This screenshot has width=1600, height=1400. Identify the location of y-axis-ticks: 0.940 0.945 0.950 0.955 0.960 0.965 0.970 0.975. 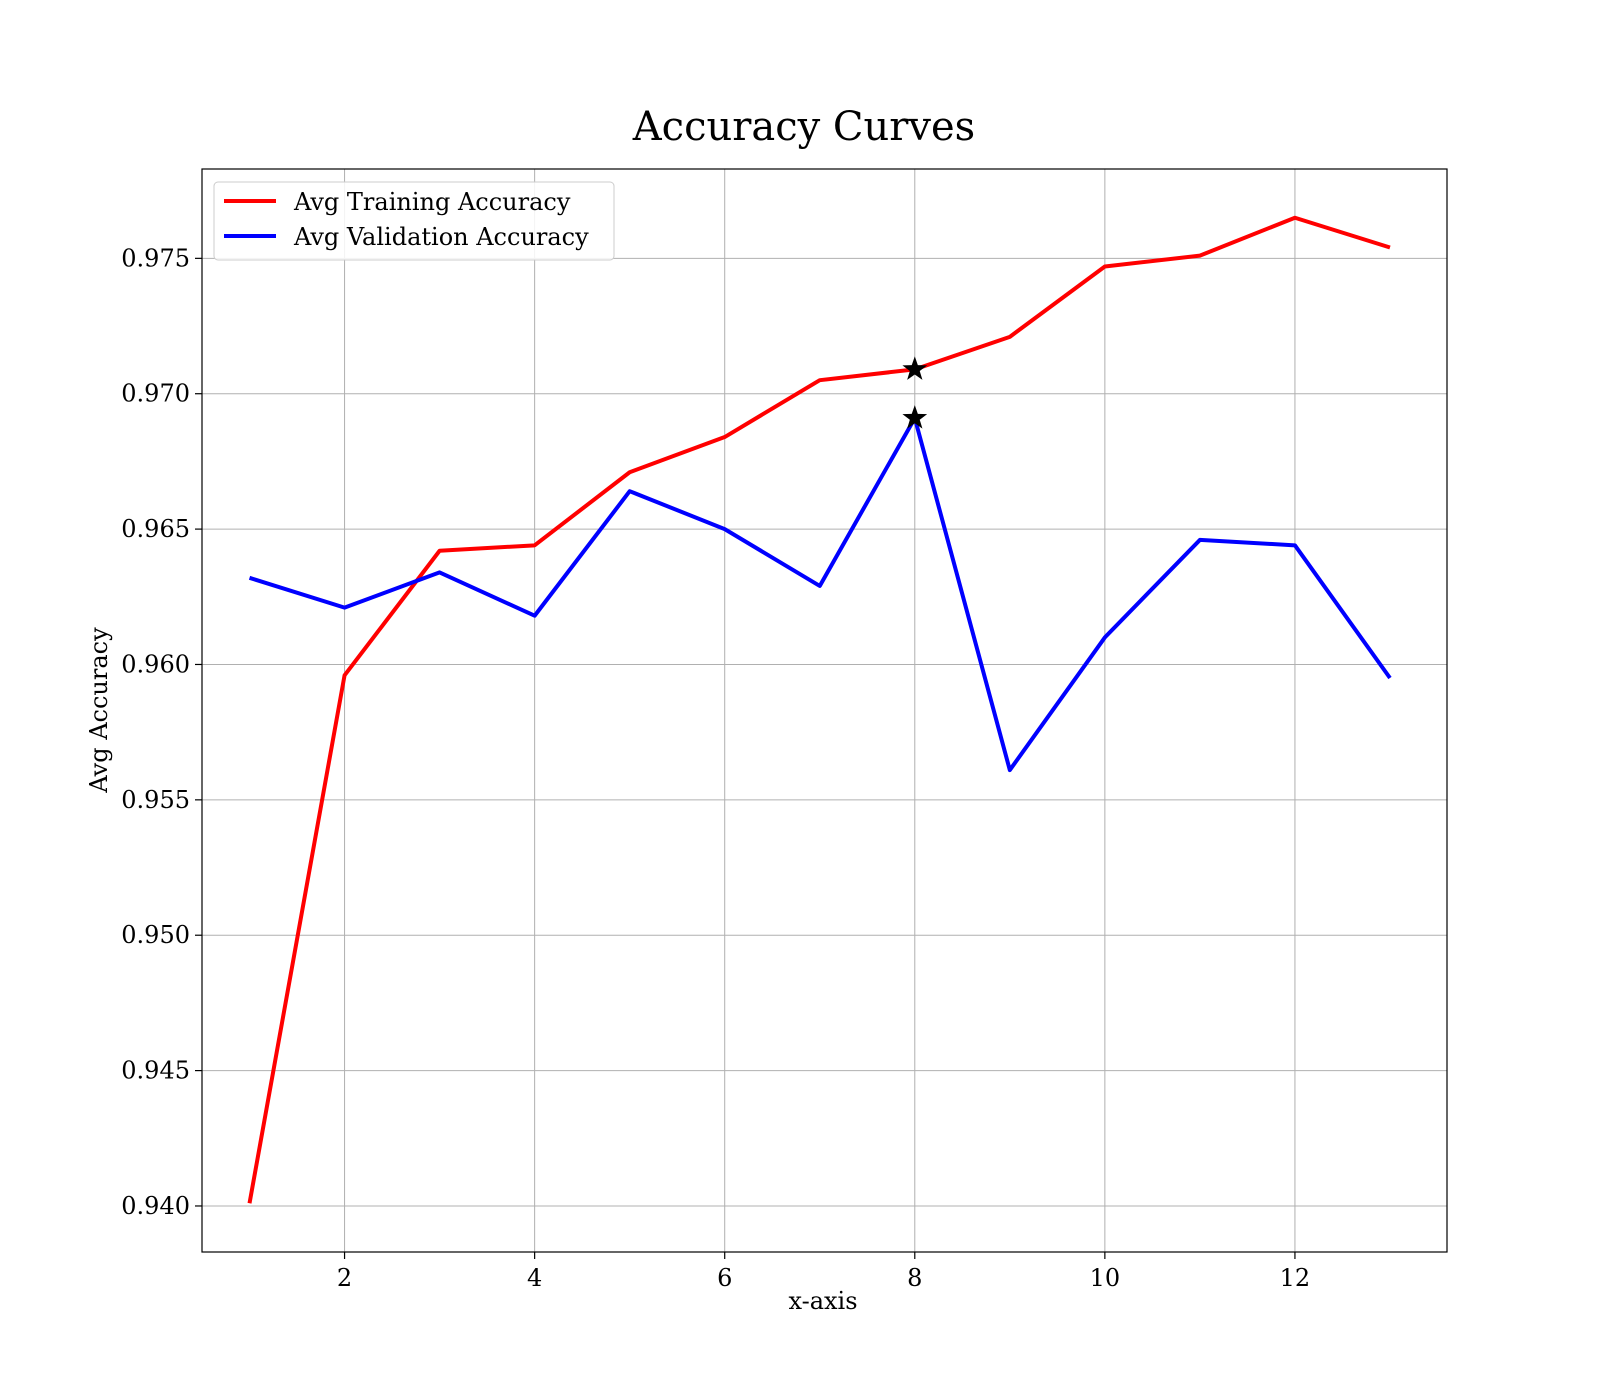
(161, 732).